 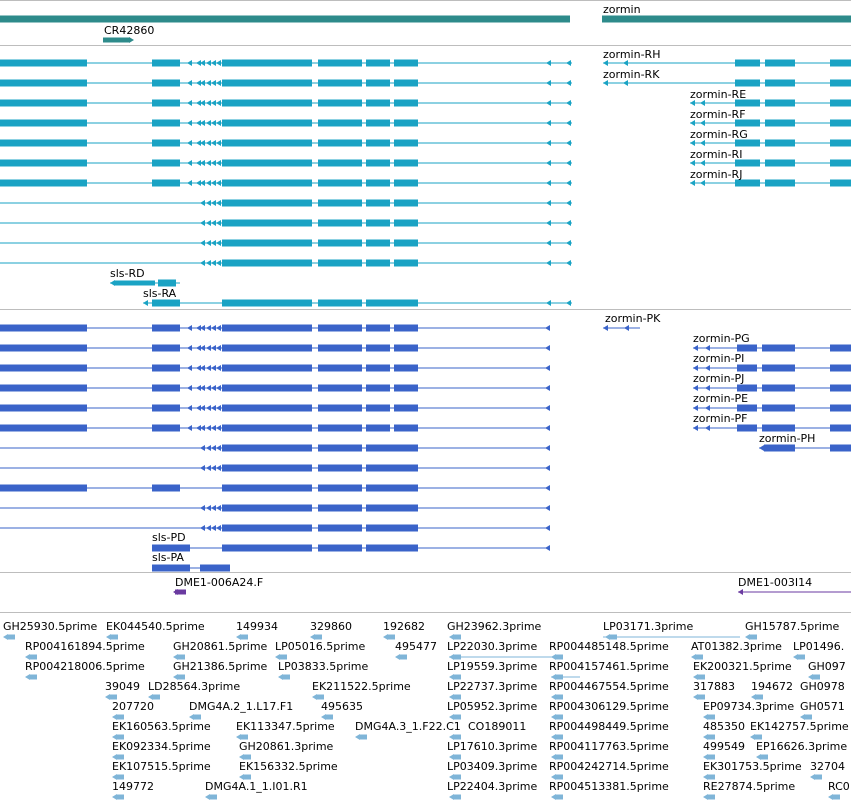 I want to click on est-label: RC0, so click(x=839, y=786).